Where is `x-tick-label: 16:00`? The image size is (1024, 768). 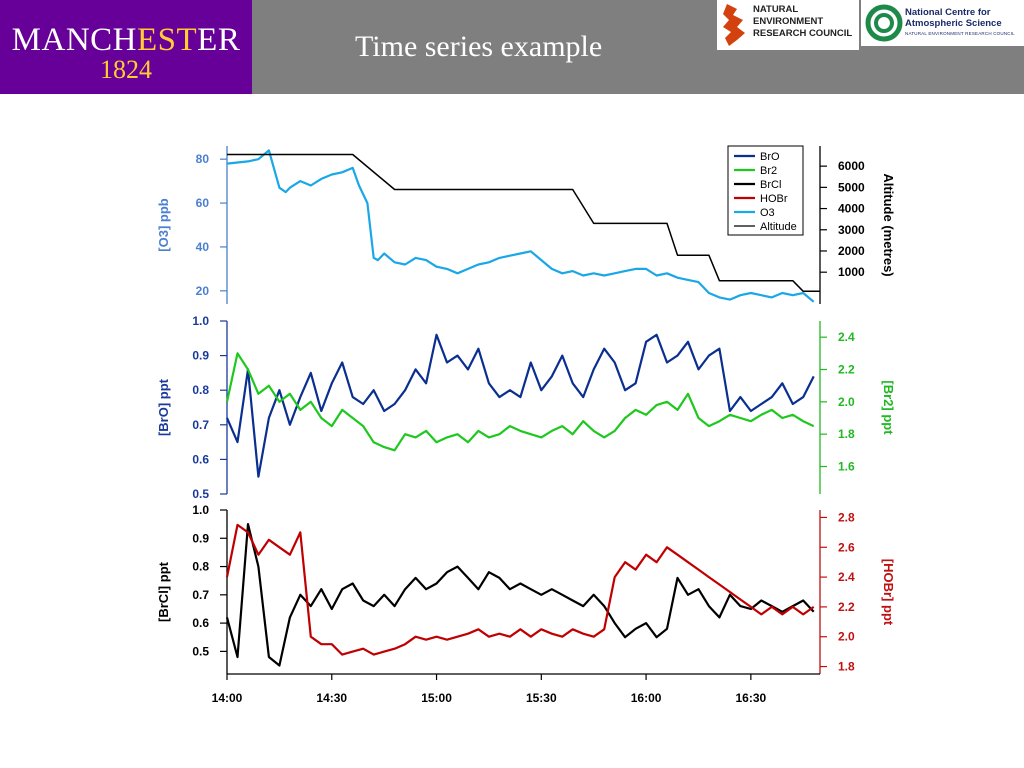
x-tick-label: 16:00 is located at coordinates (646, 698).